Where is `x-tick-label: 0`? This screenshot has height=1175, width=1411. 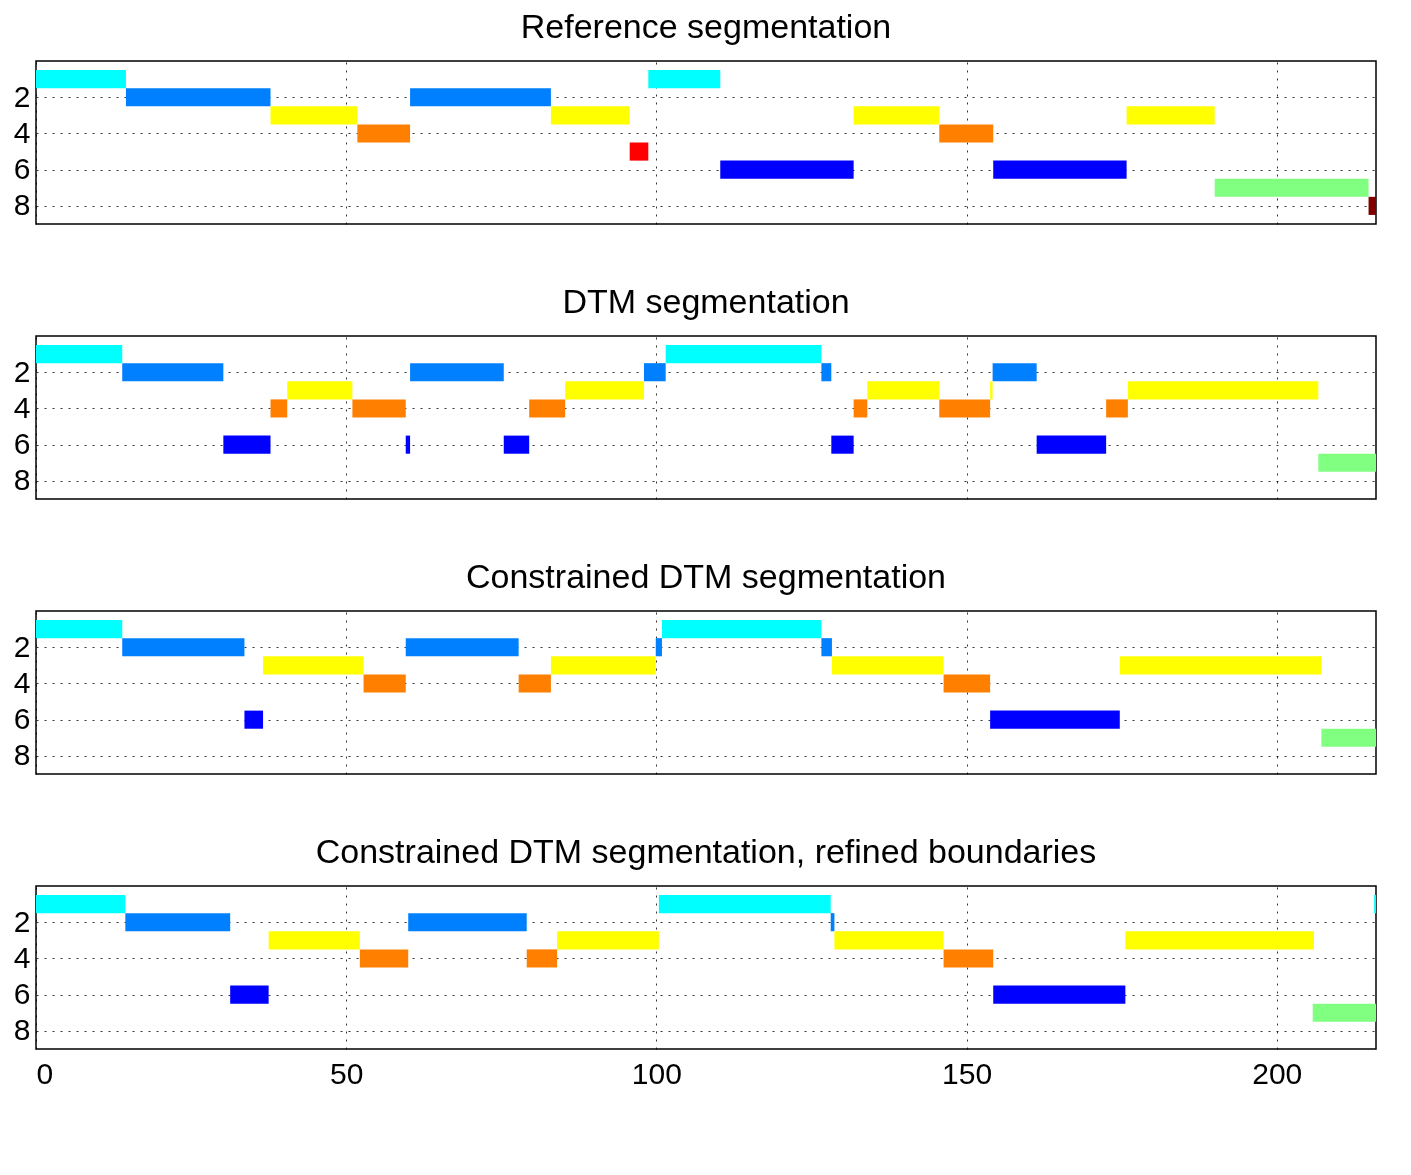
x-tick-label: 0 is located at coordinates (45, 1073).